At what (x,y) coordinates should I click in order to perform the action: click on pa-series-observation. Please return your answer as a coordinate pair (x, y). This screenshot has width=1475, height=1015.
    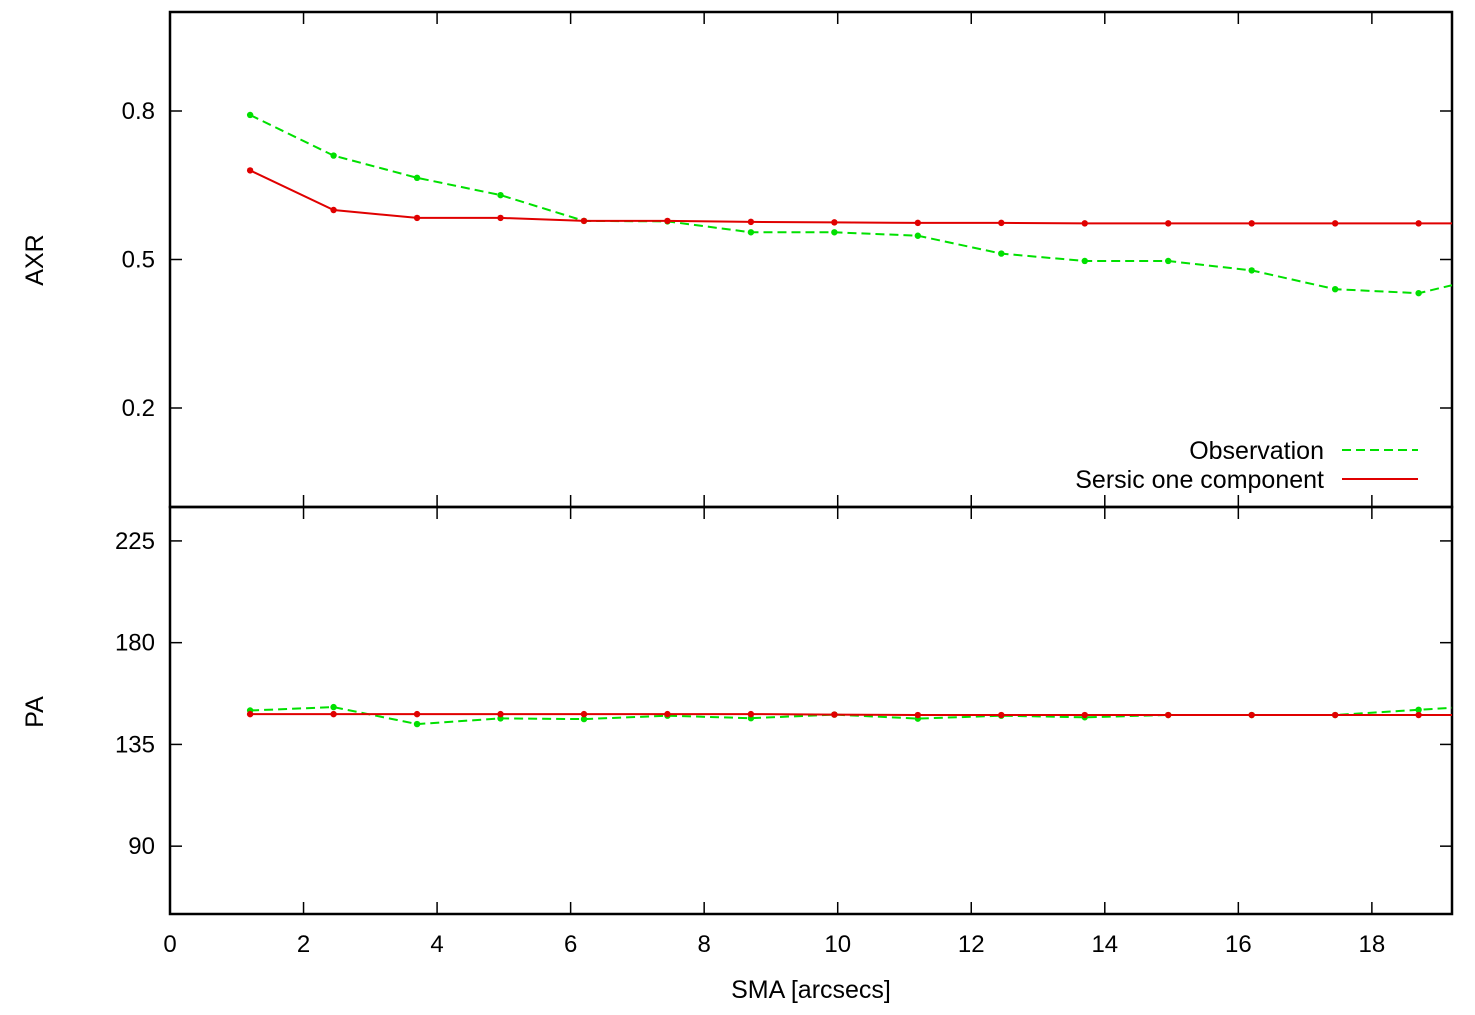
    Looking at the image, I should click on (851, 716).